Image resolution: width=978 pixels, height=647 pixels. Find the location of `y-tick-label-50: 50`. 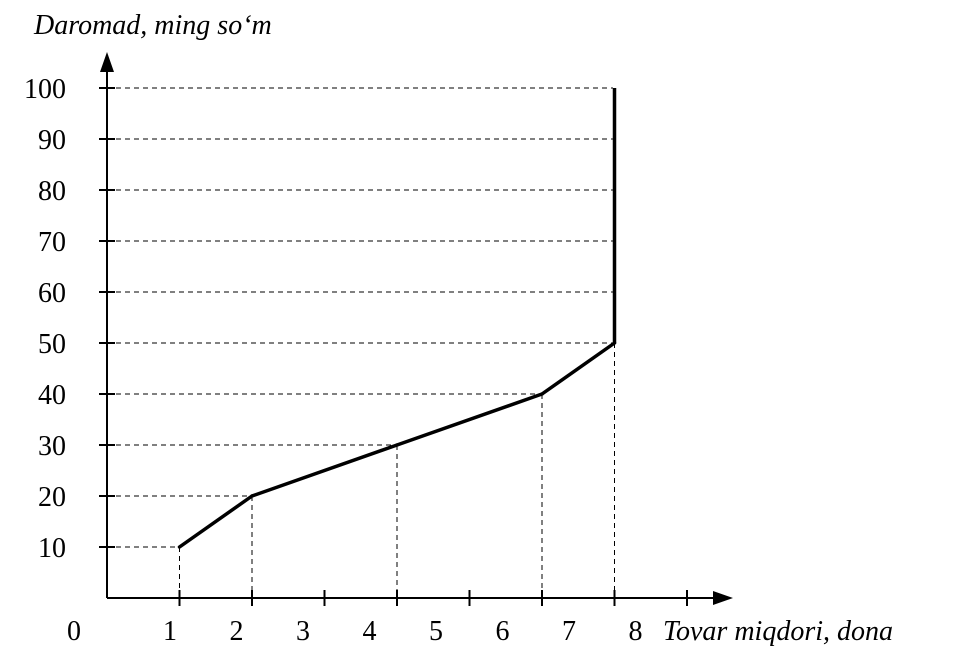

y-tick-label-50: 50 is located at coordinates (52, 344).